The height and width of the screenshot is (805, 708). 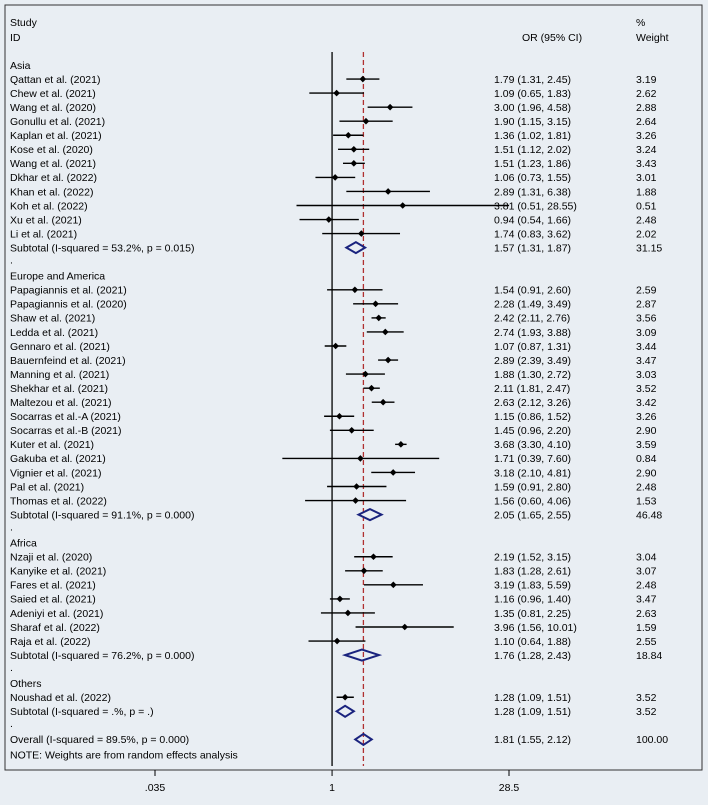 What do you see at coordinates (532, 487) in the screenshot?
I see `study-or-ci: 1.59 (0.91, 2.80)` at bounding box center [532, 487].